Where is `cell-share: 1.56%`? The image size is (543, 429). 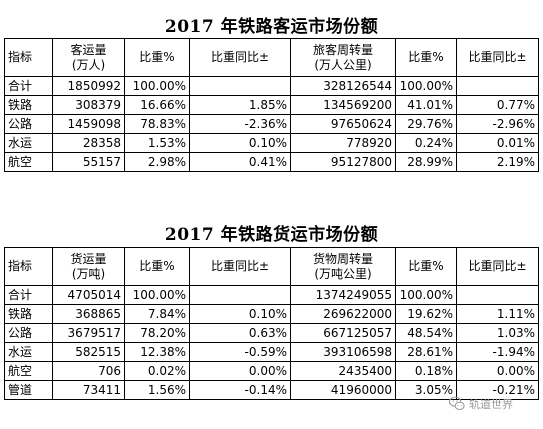 cell-share: 1.56% is located at coordinates (157, 390).